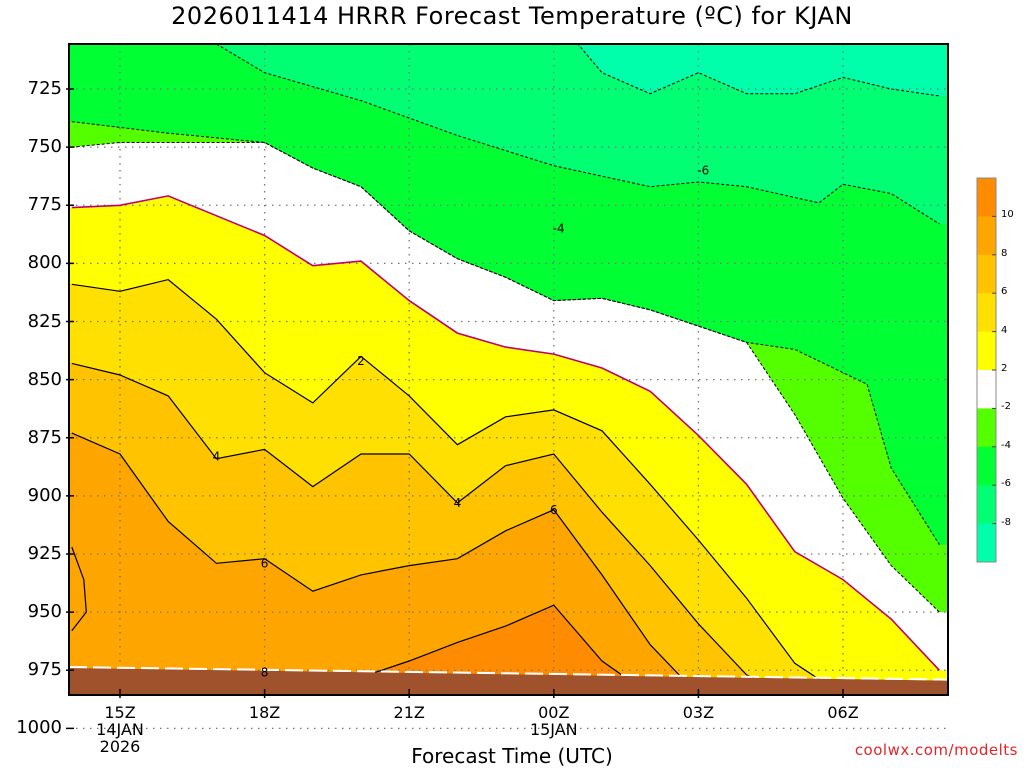 The width and height of the screenshot is (1024, 768). Describe the element at coordinates (265, 673) in the screenshot. I see `contour-label: 8` at that location.